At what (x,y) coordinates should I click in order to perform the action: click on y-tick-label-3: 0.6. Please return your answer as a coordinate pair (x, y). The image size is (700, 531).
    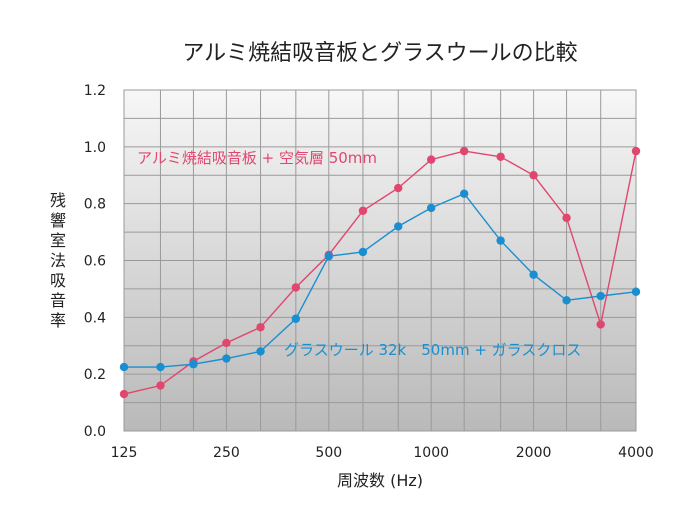
    Looking at the image, I should click on (95, 262).